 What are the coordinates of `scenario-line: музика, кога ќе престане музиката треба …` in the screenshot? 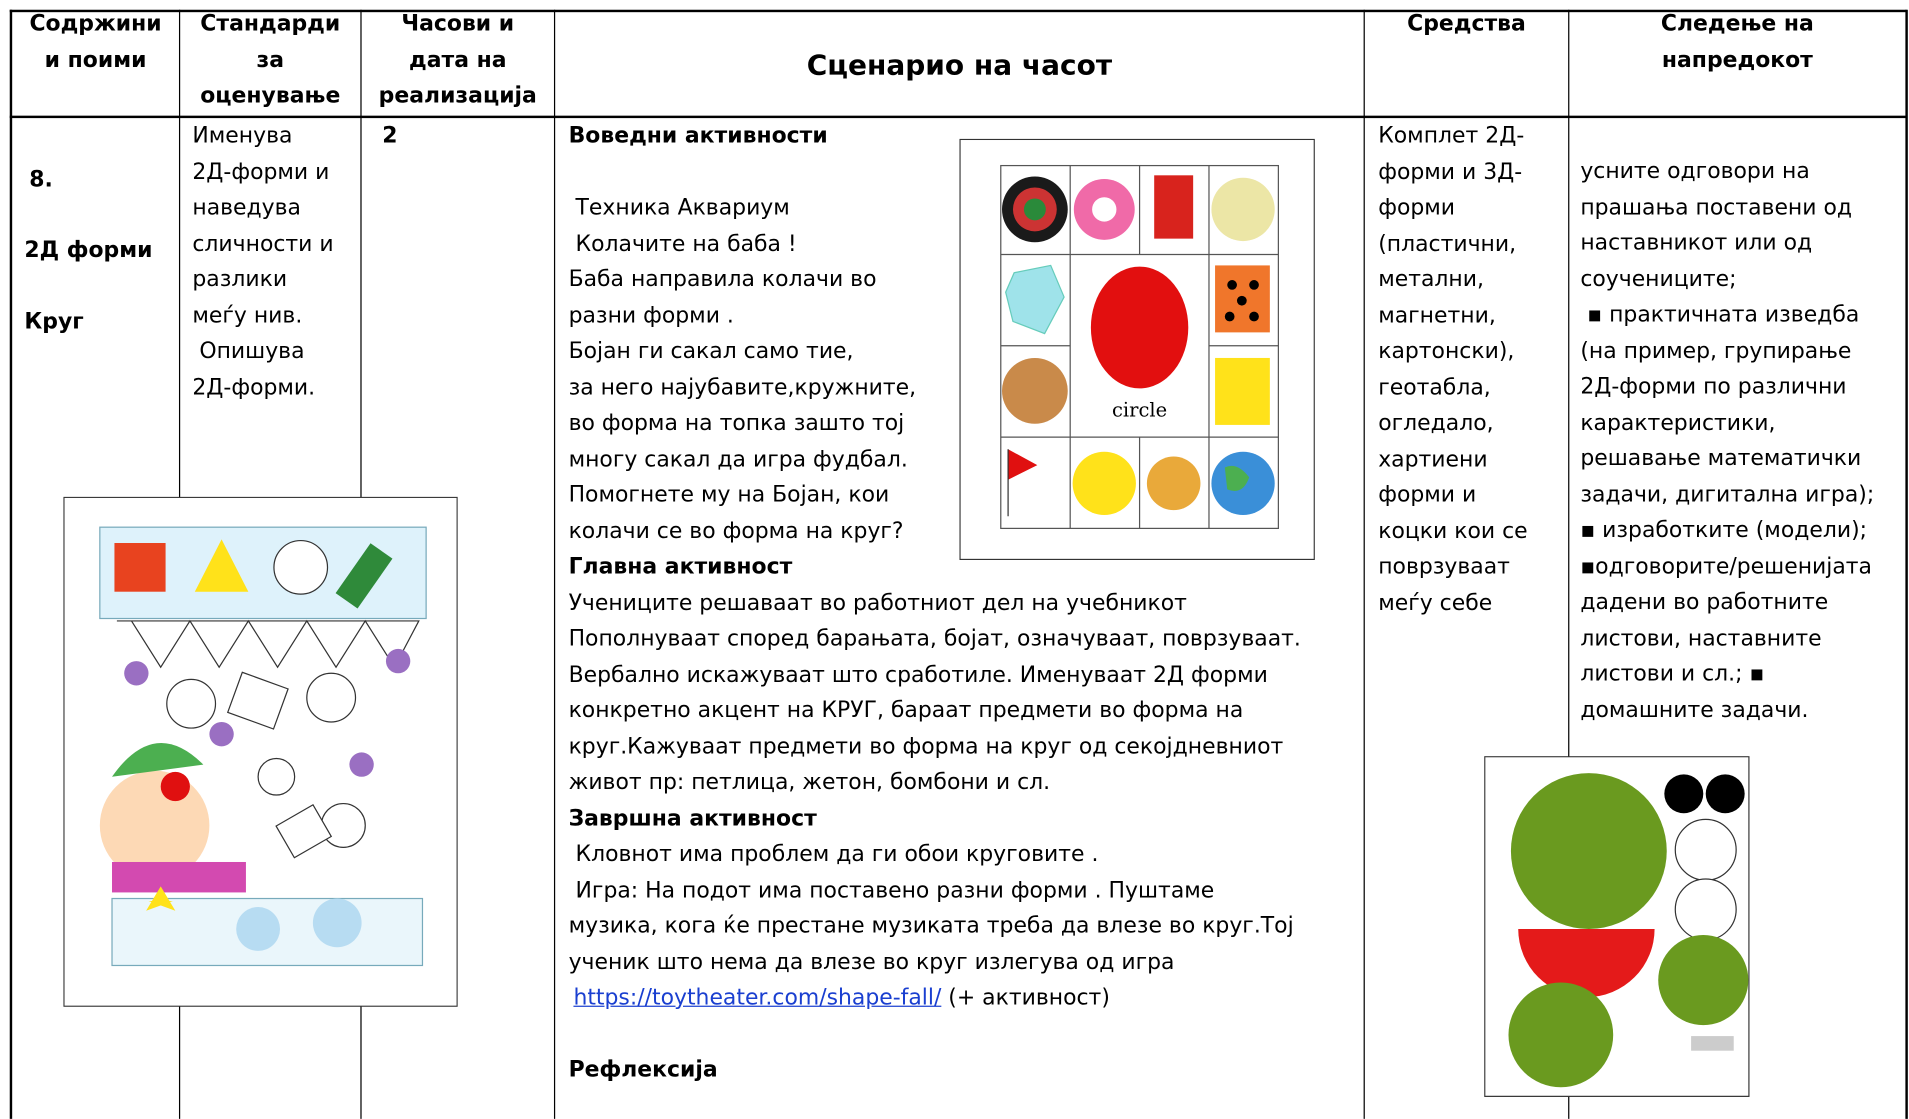 It's located at (931, 926).